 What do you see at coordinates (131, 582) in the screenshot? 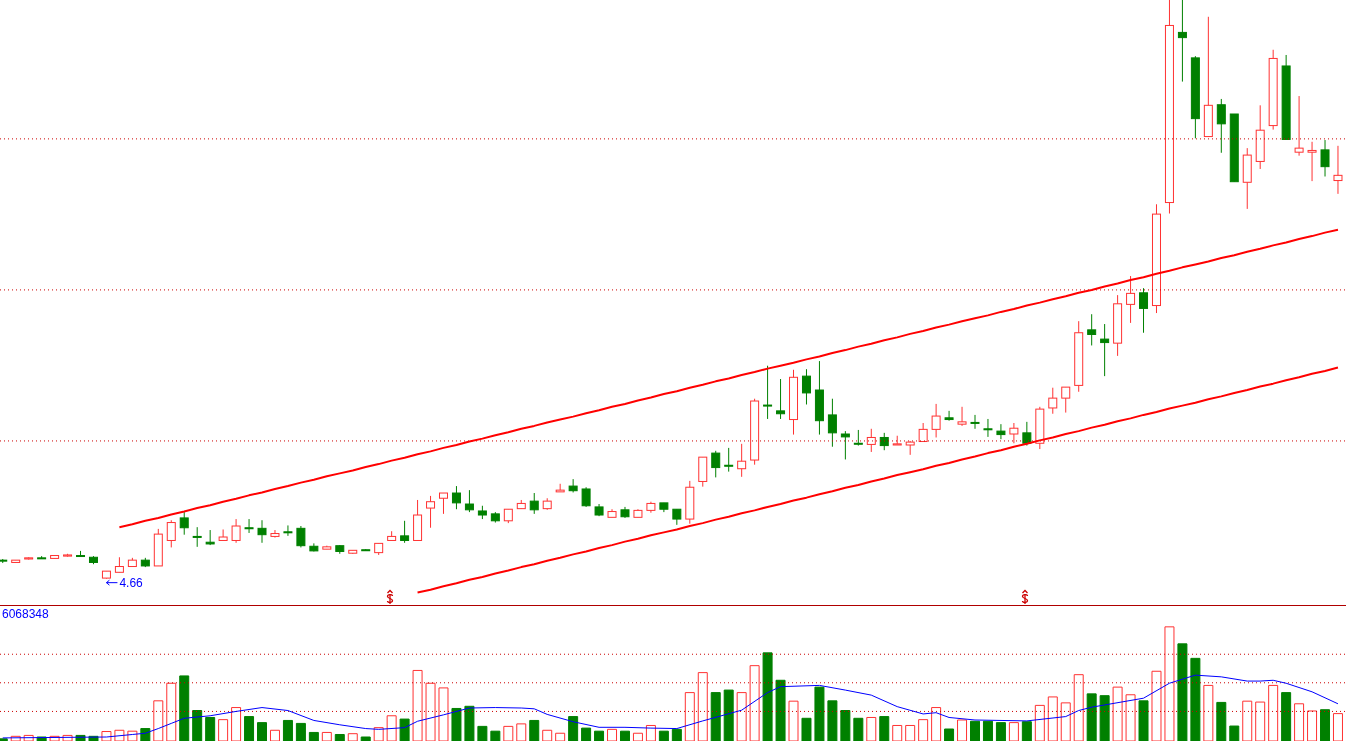
I see `annotation: 4.66` at bounding box center [131, 582].